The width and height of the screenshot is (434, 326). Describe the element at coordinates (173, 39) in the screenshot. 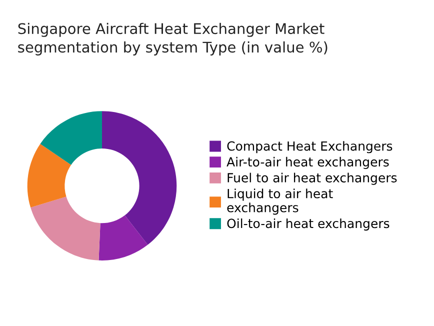

I see `chart-title: Singapore Aircraft Heat Exchanger Market segmentation by system Type (in value %)` at that location.